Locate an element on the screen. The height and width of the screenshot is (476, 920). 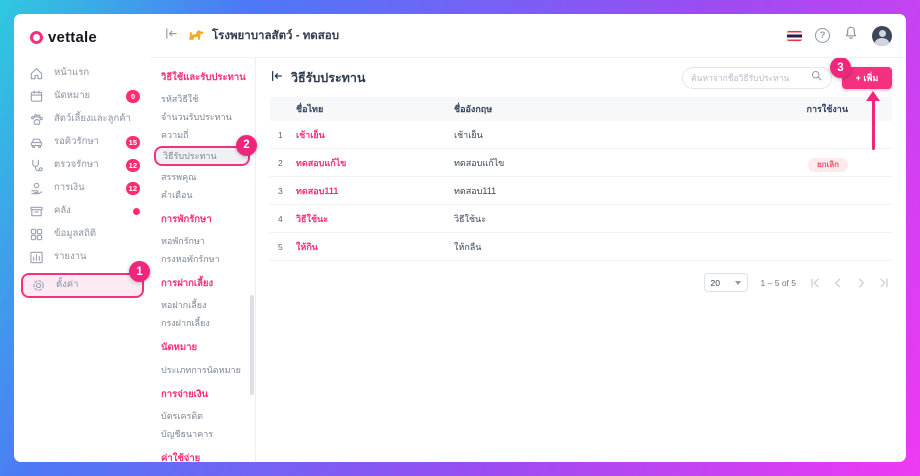
add-button: + เพิ่ม is located at coordinates (867, 78).